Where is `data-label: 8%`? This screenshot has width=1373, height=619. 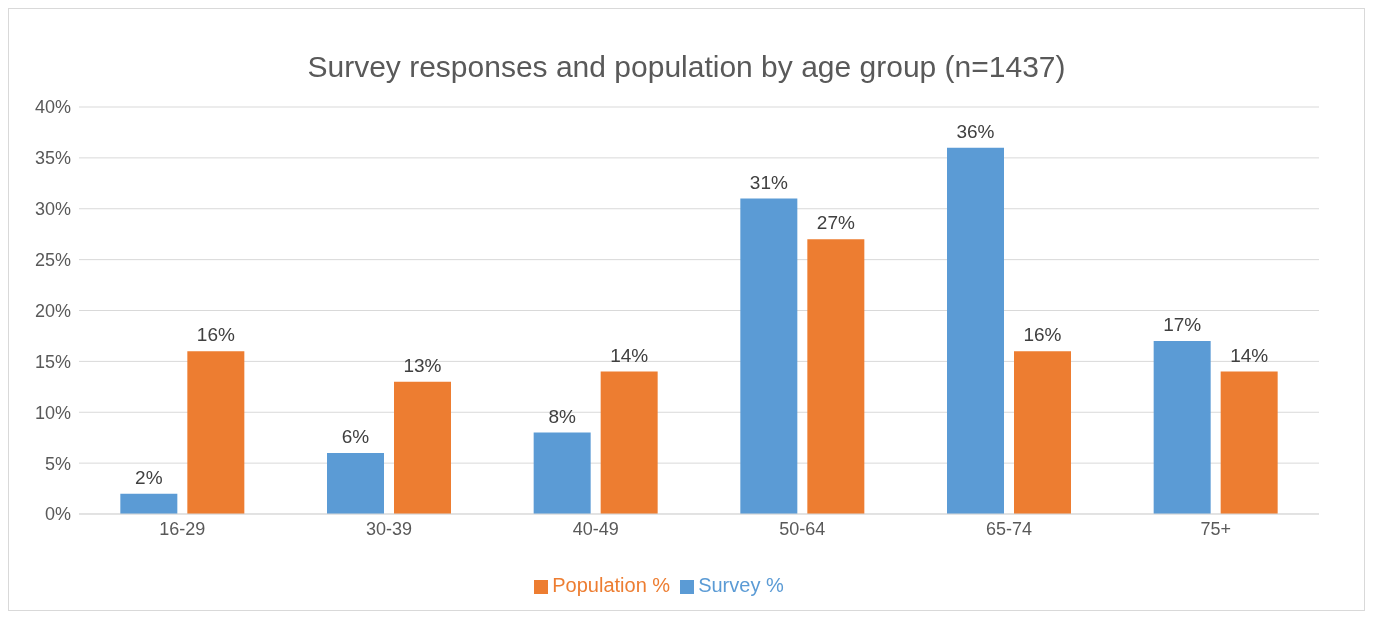 data-label: 8% is located at coordinates (562, 416).